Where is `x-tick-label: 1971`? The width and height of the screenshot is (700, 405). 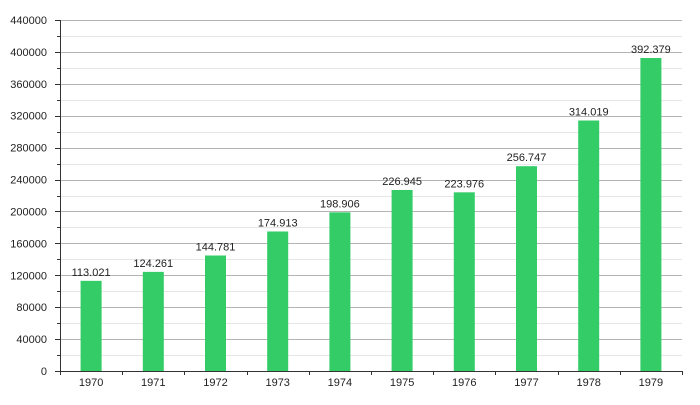 x-tick-label: 1971 is located at coordinates (153, 383).